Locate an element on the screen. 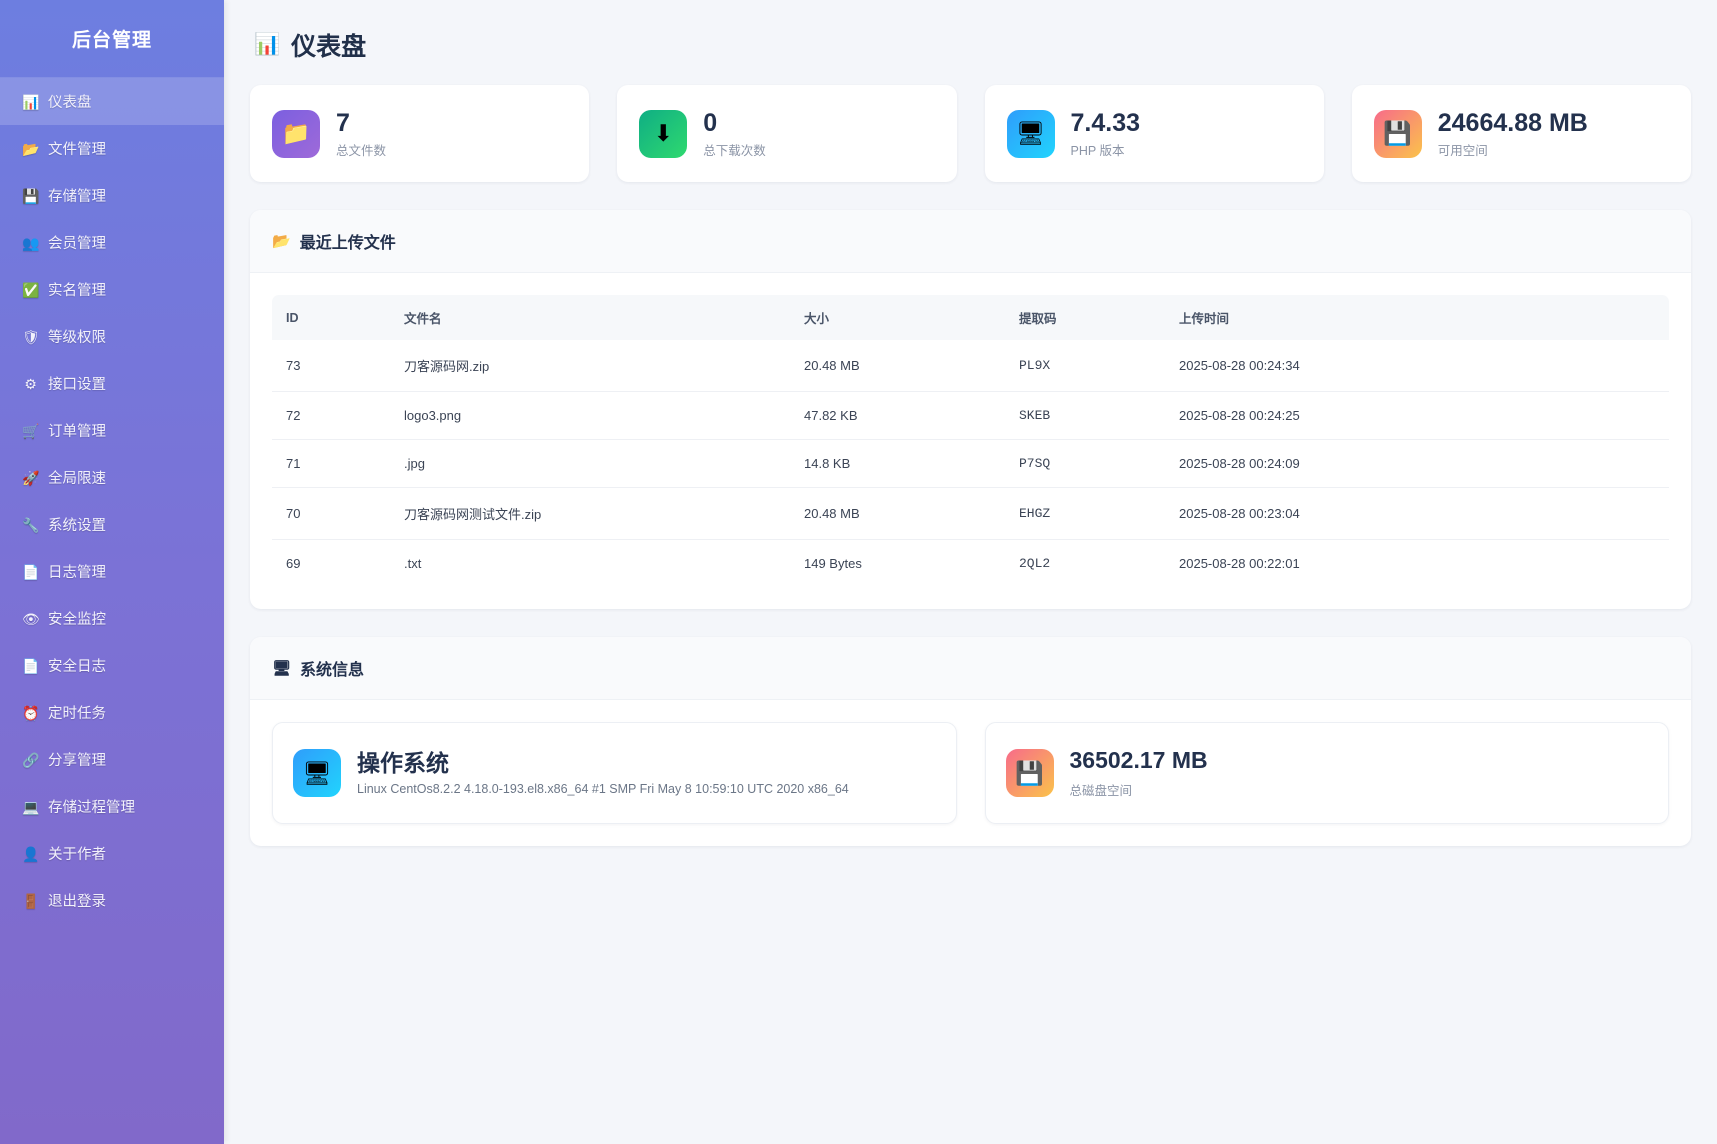  cell-time: 2025-08-28 00:23:04 is located at coordinates (1417, 513).